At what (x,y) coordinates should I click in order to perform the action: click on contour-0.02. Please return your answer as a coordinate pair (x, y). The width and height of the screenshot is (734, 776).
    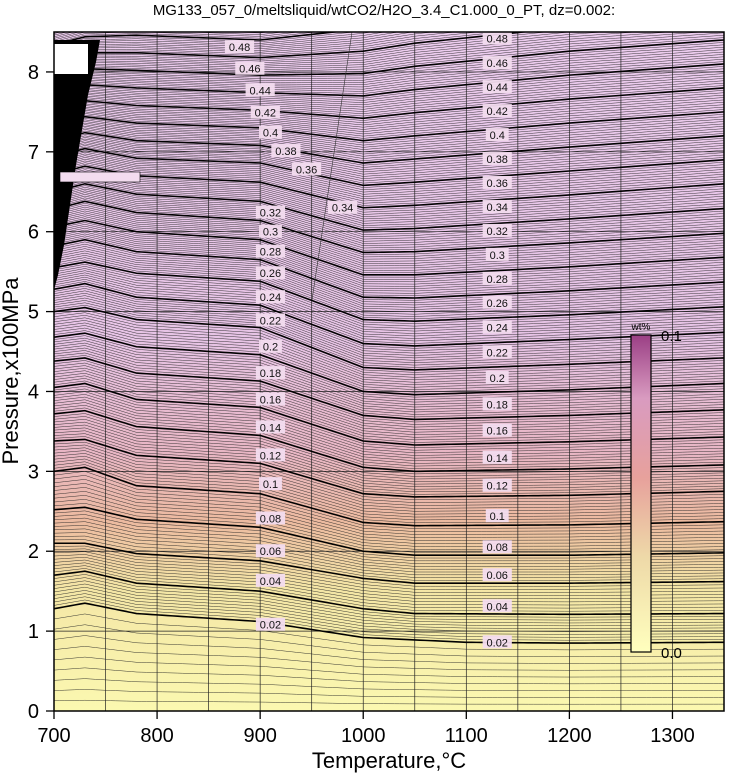
    Looking at the image, I should click on (389, 623).